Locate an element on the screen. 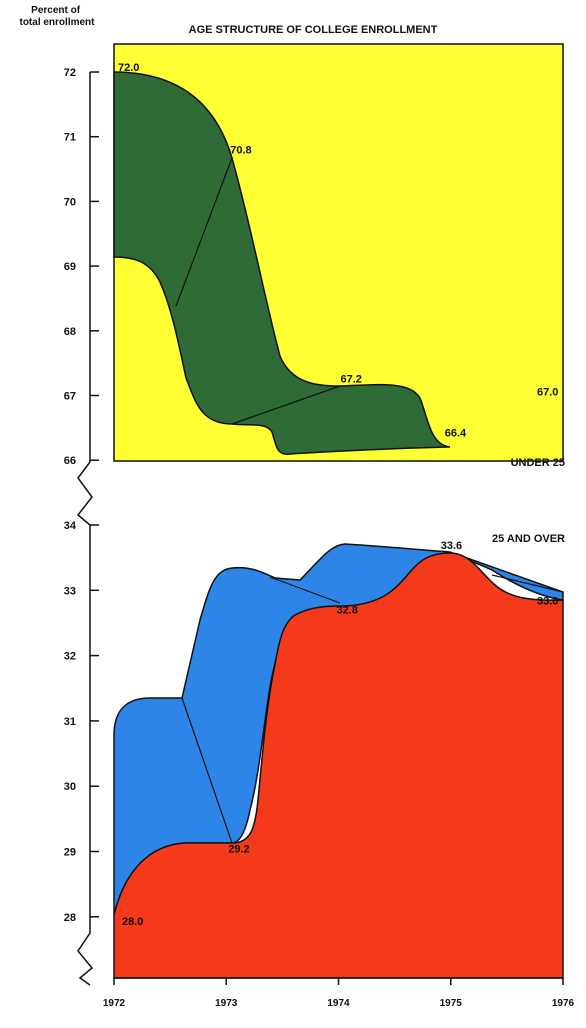  over25-ytick-label-33: 33 is located at coordinates (70, 591).